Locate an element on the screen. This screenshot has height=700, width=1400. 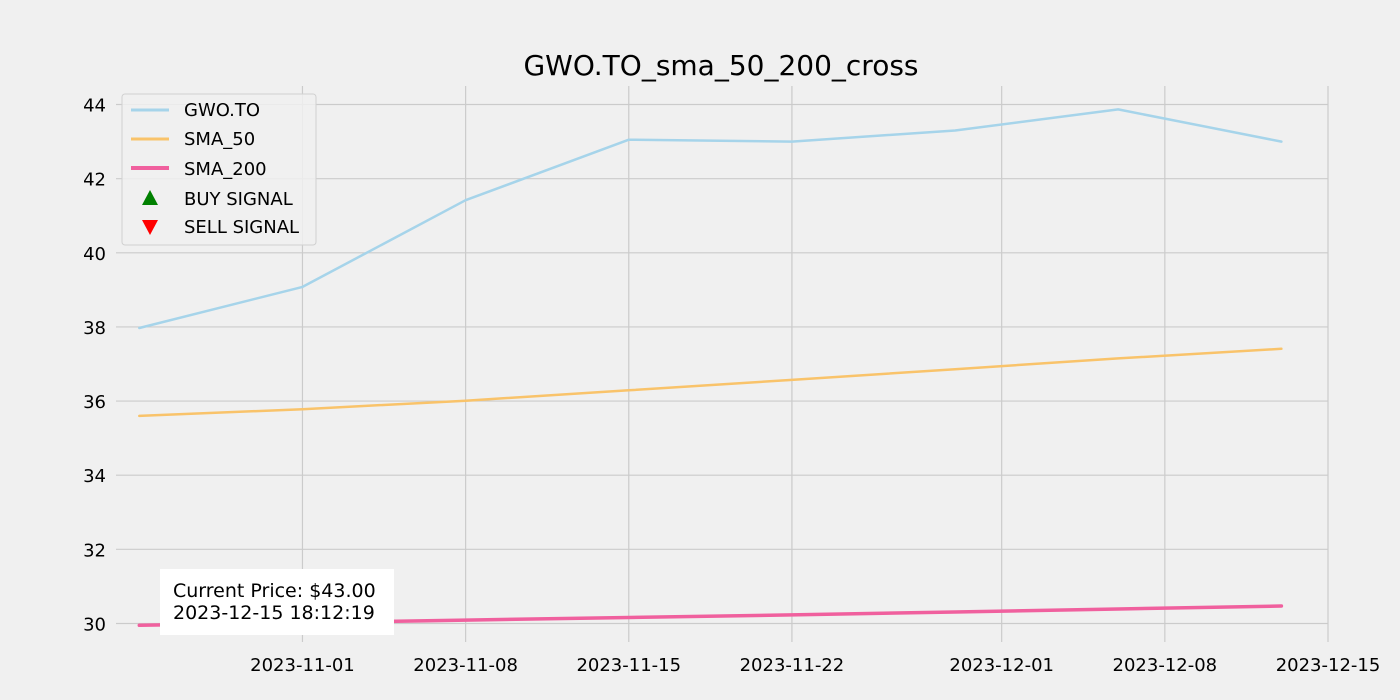
x-tick-label: 2023-12-15 is located at coordinates (1328, 665).